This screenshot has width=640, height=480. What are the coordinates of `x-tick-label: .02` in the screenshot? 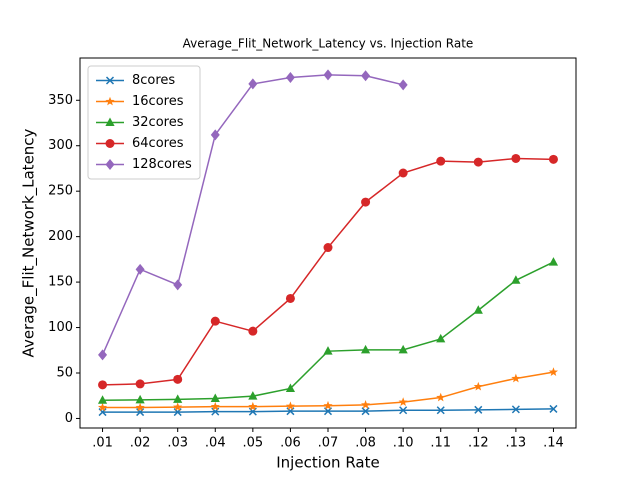 It's located at (140, 443).